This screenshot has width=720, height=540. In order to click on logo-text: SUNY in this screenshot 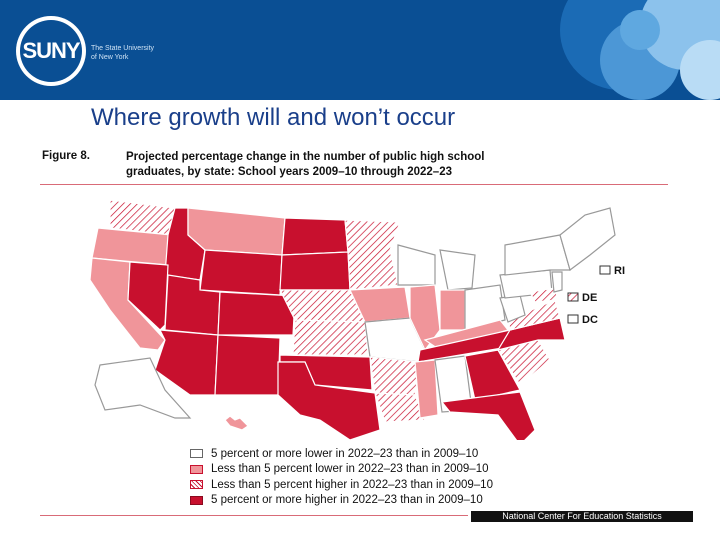, I will do `click(51, 50)`.